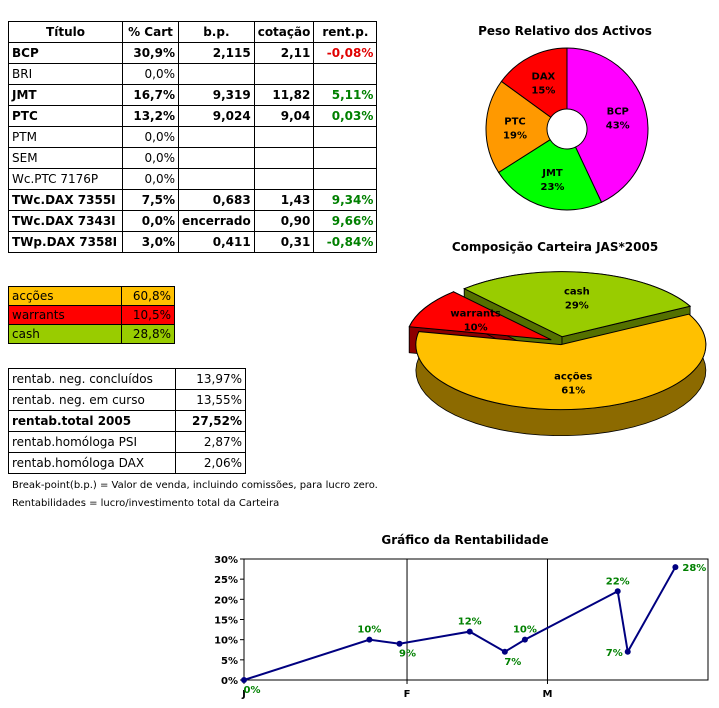 The image size is (719, 708). I want to click on cell-titulo: SEM, so click(65, 158).